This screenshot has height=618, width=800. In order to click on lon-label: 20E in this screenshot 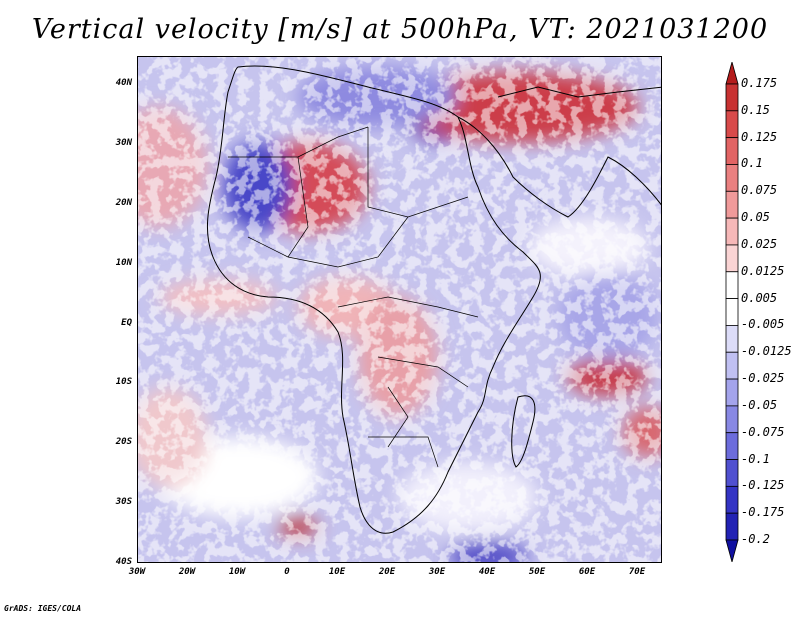, I will do `click(387, 572)`.